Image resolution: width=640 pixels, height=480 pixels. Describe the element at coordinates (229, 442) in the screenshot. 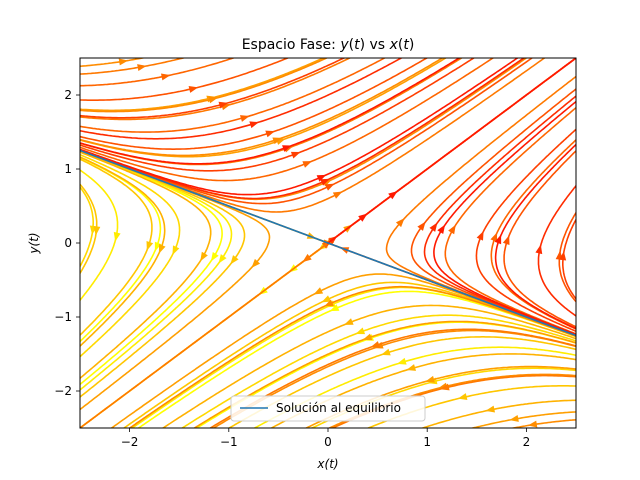

I see `x-tick-label: −1` at that location.